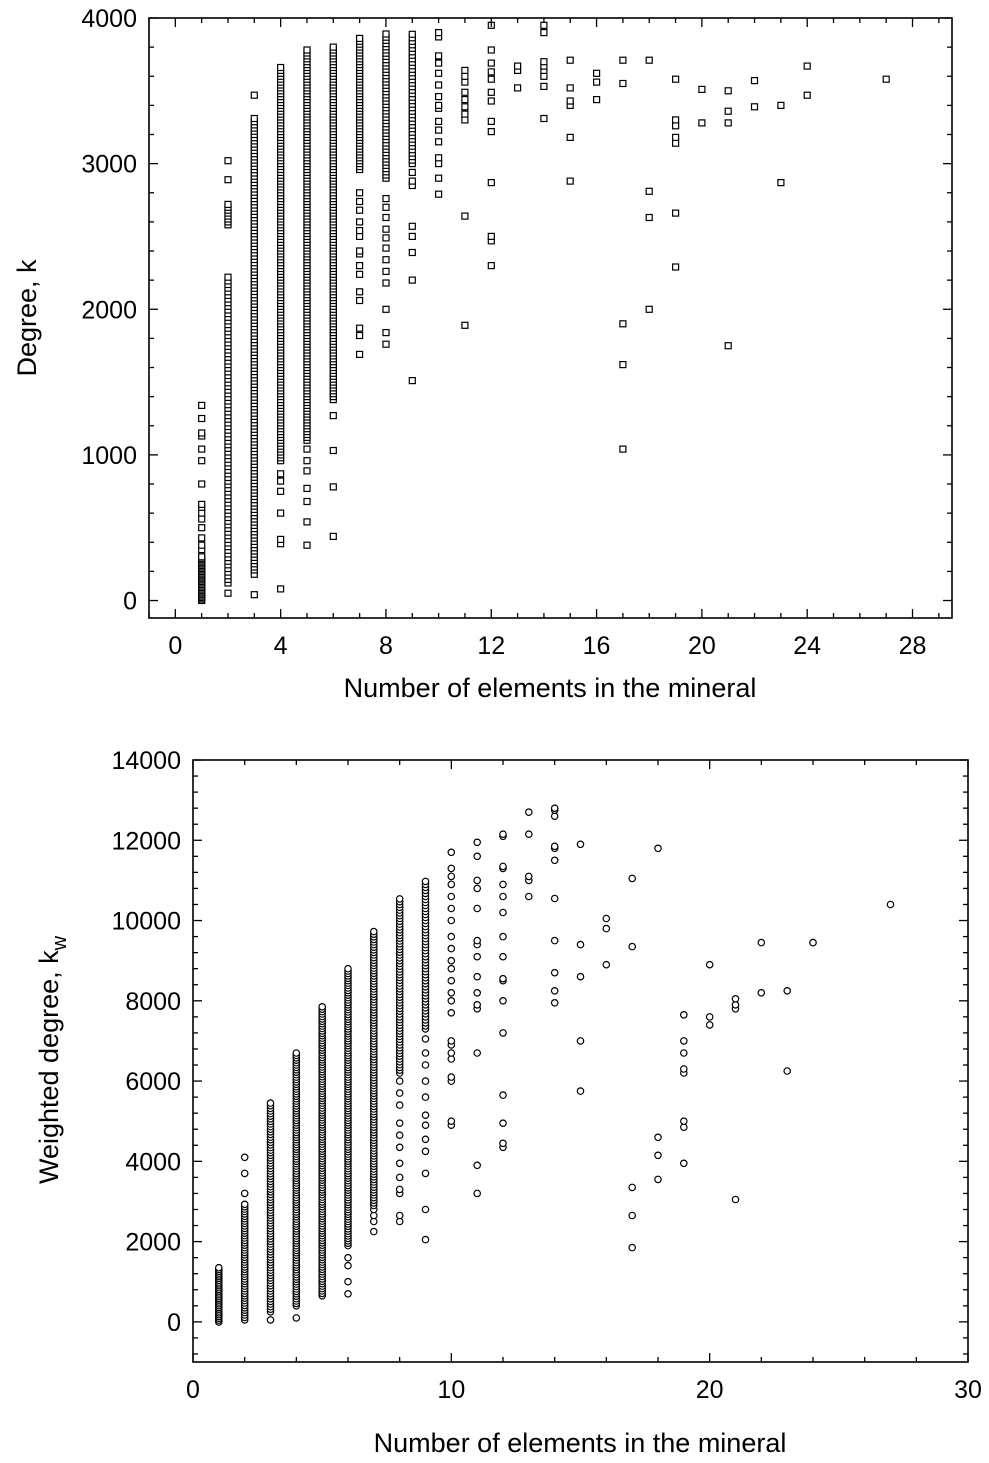 Image resolution: width=989 pixels, height=1463 pixels. Describe the element at coordinates (153, 1002) in the screenshot. I see `y-tick-label: 8000` at that location.